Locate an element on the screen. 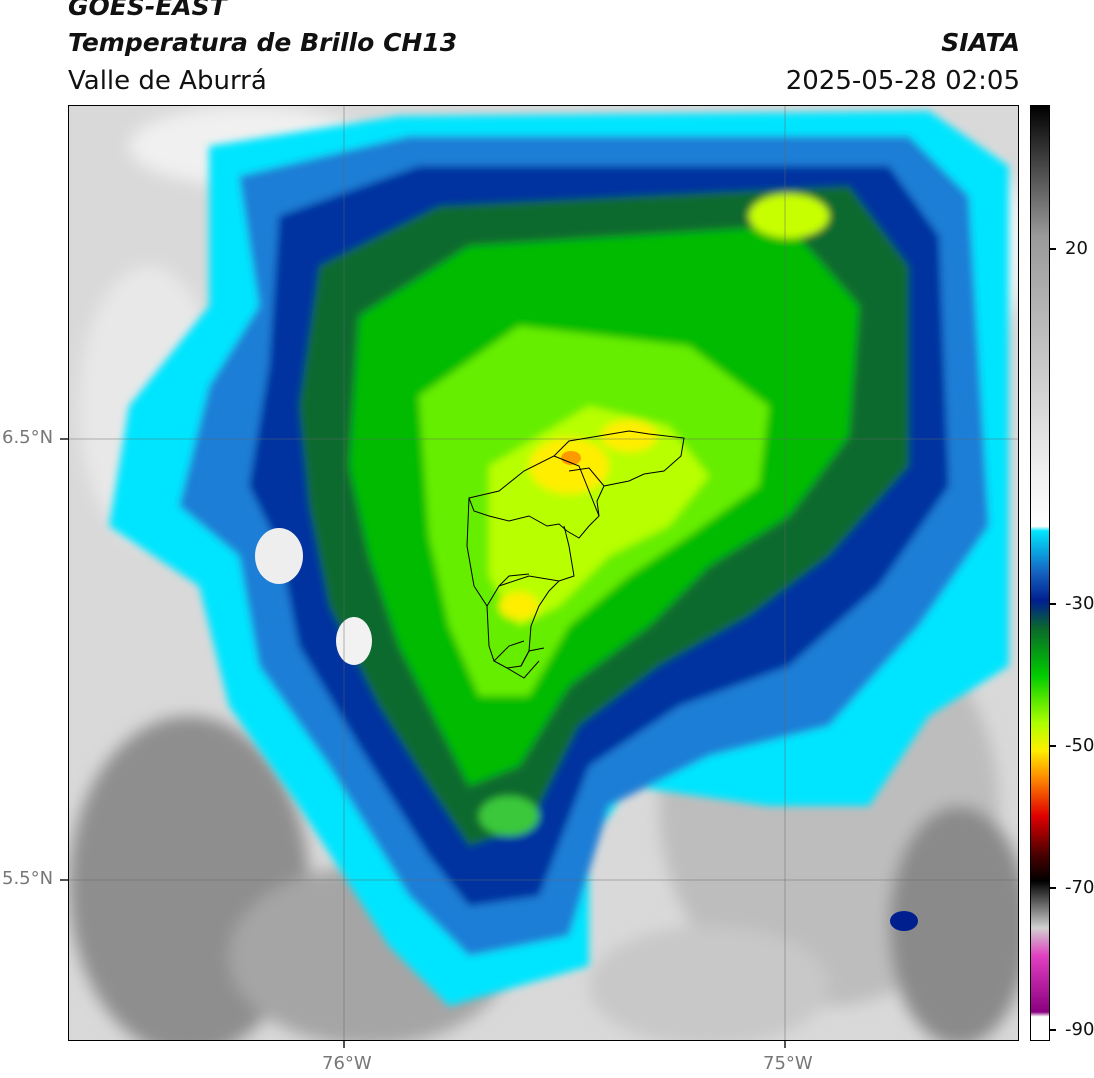  cloud-fragment is located at coordinates (904, 921).